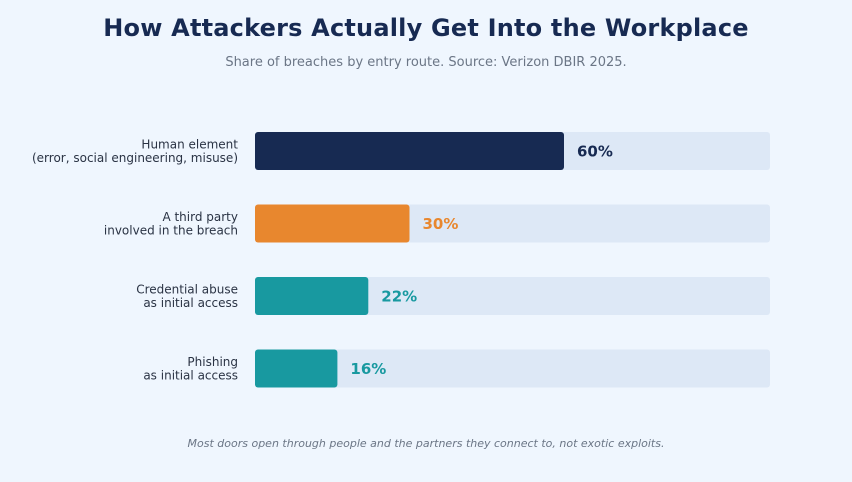  What do you see at coordinates (187, 289) in the screenshot?
I see `category-label-line: Credential abuse` at bounding box center [187, 289].